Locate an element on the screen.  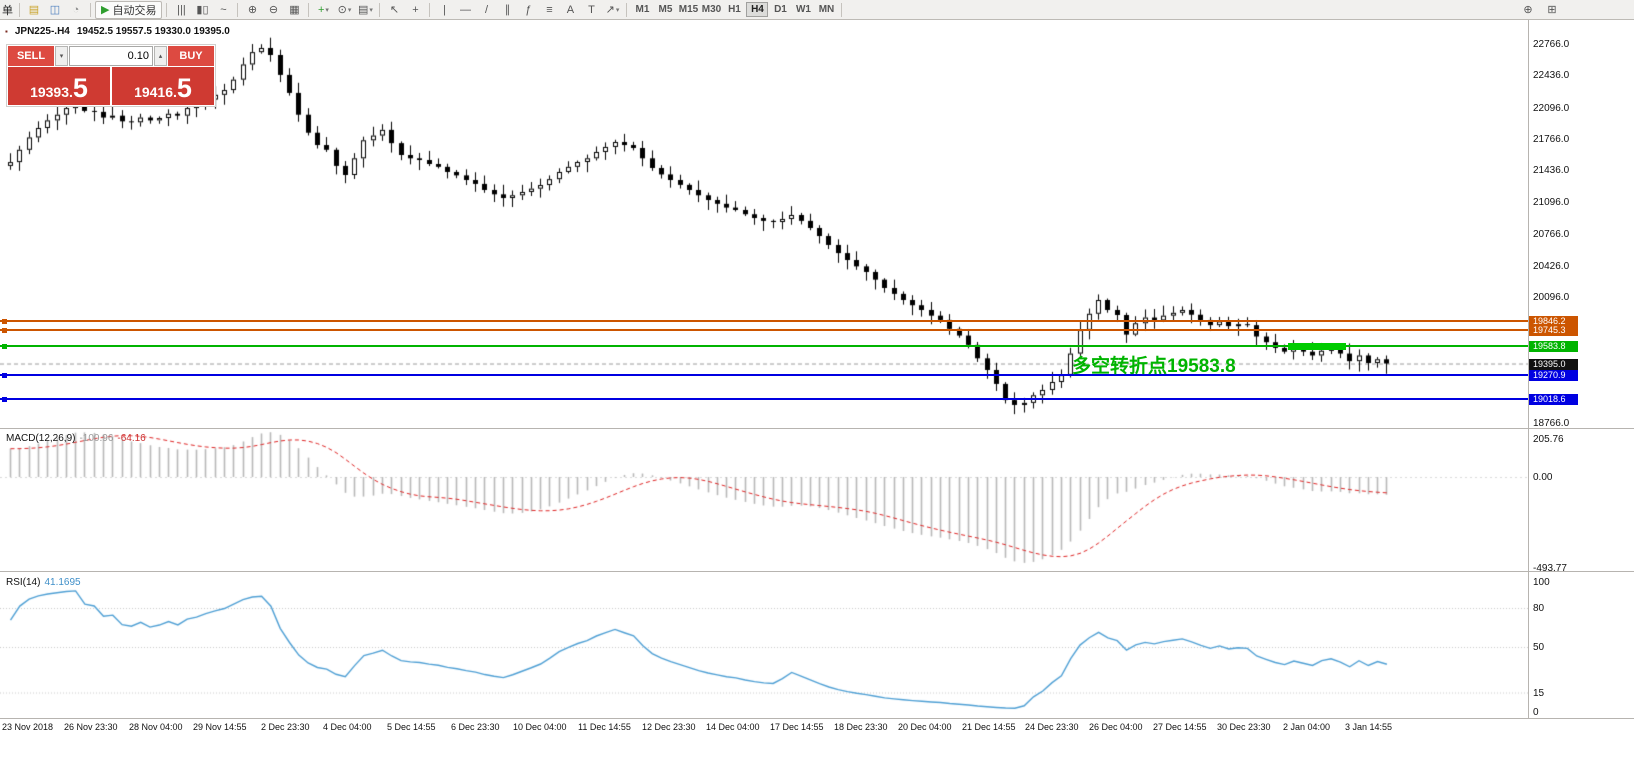
market-watch-icon: ◫ is located at coordinates (55, 10).